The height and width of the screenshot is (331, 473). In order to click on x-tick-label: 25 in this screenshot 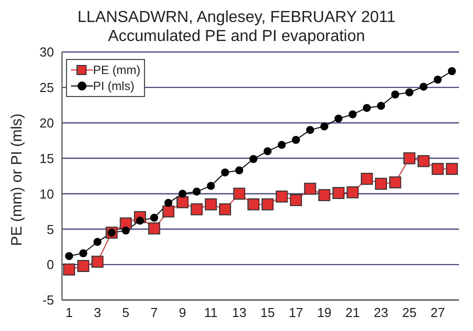, I will do `click(409, 312)`.